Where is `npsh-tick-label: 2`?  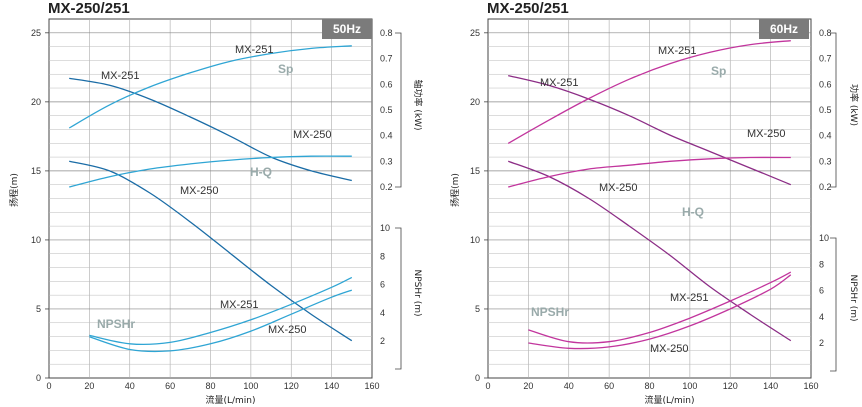 npsh-tick-label: 2 is located at coordinates (382, 341).